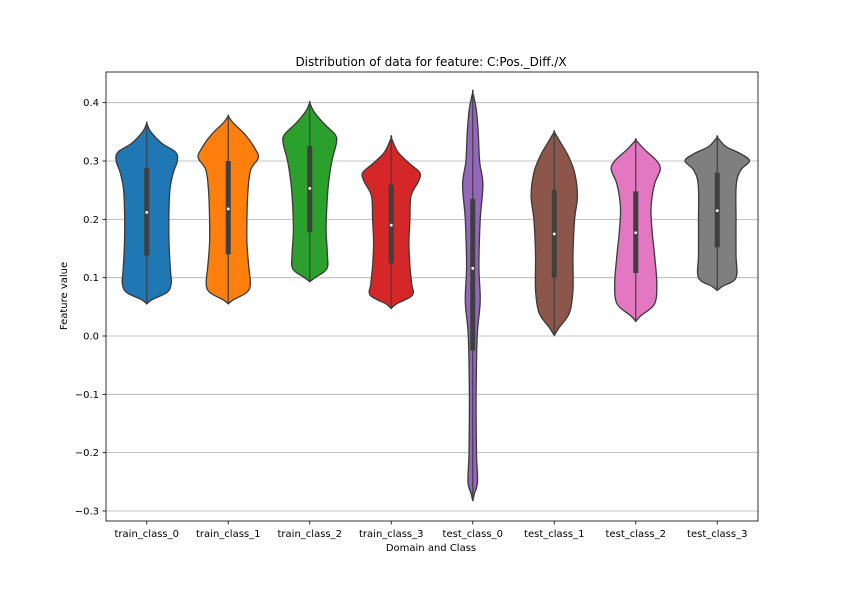 This screenshot has height=595, width=842. What do you see at coordinates (636, 534) in the screenshot?
I see `x-tick-label-test_class_2: test_class_2` at bounding box center [636, 534].